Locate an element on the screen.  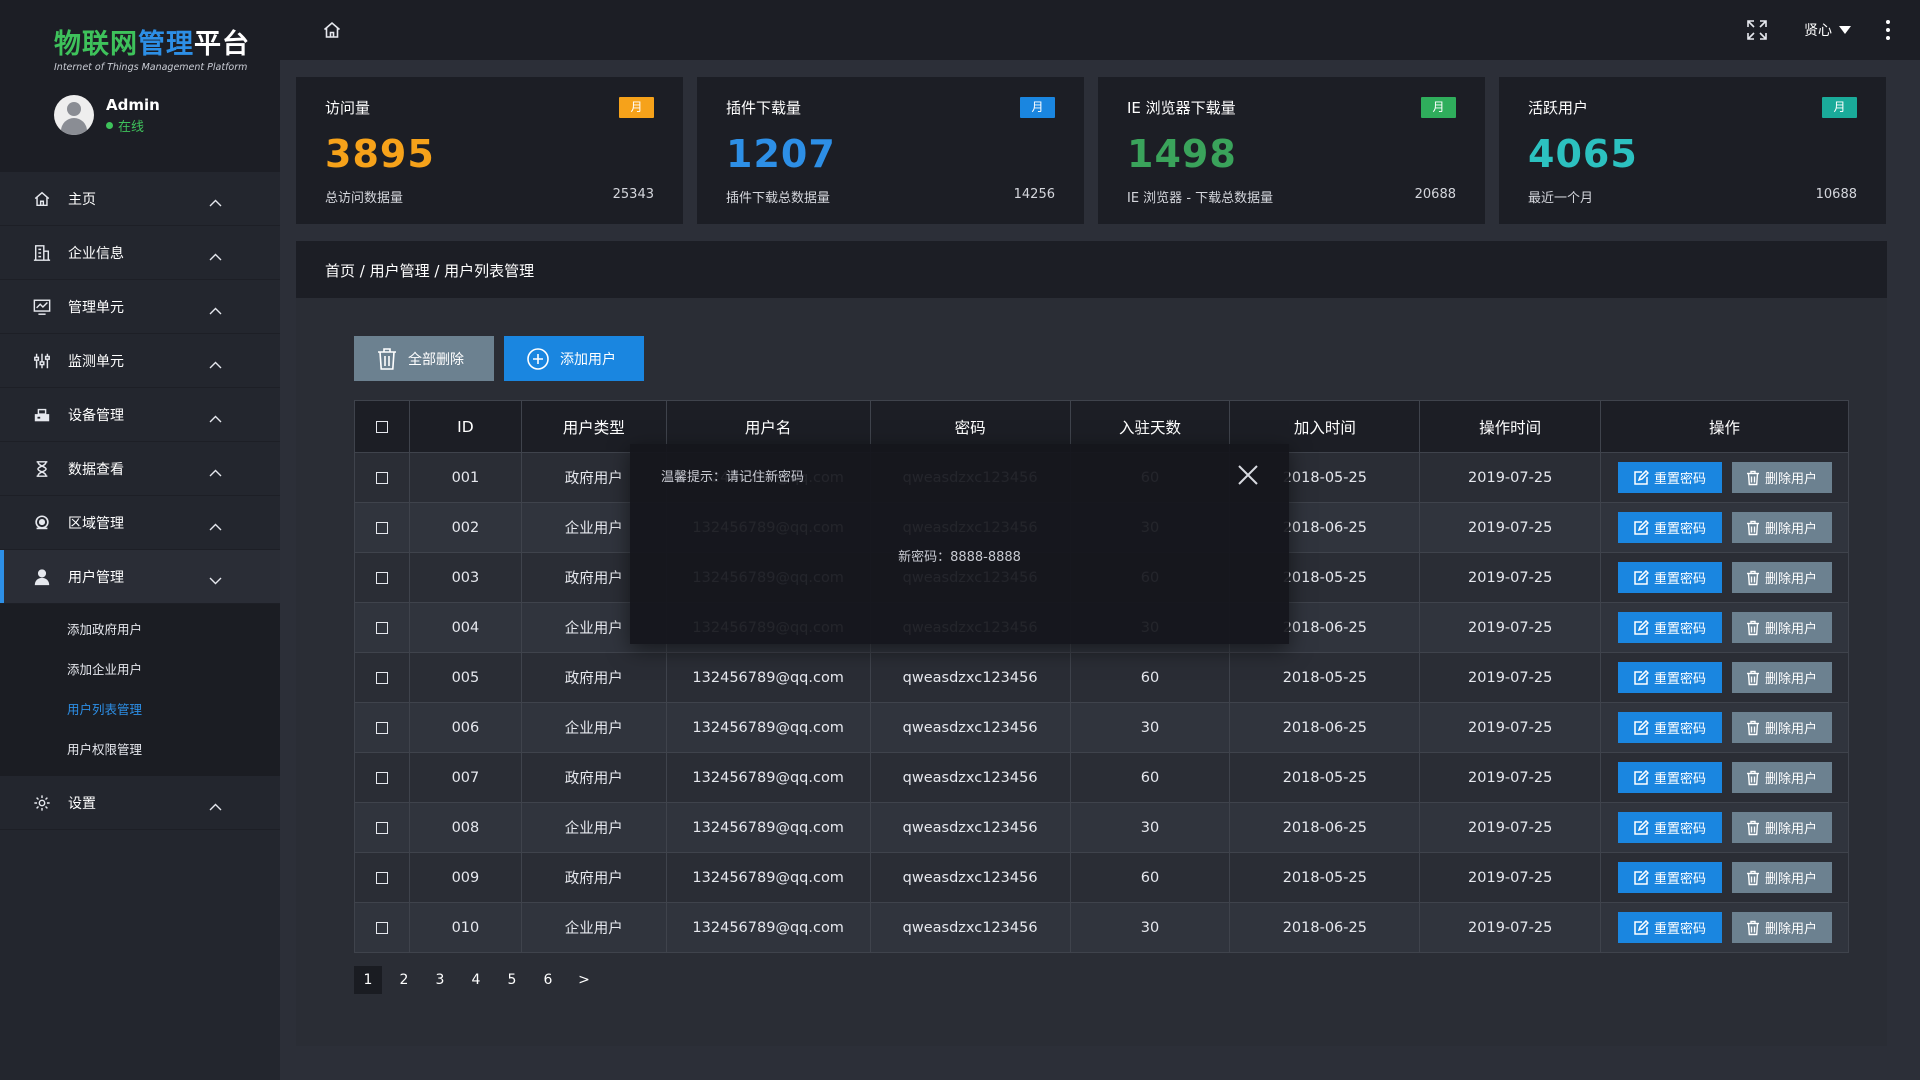
close-icon is located at coordinates (1248, 477).